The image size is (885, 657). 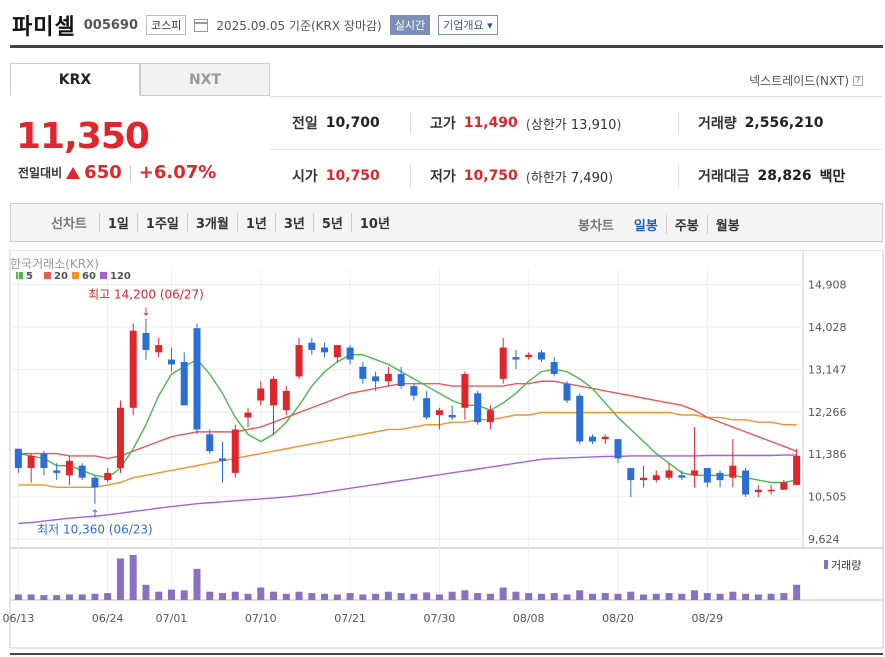 I want to click on prev-close: 전일 10,700, so click(x=336, y=123).